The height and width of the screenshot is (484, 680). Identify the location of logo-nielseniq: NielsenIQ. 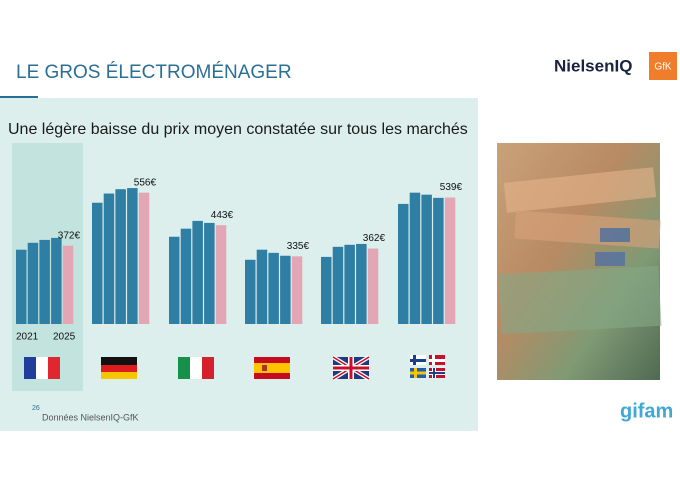
(593, 65).